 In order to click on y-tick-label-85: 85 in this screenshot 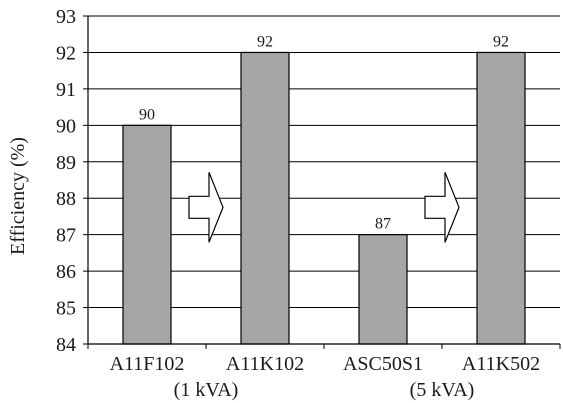, I will do `click(66, 309)`.